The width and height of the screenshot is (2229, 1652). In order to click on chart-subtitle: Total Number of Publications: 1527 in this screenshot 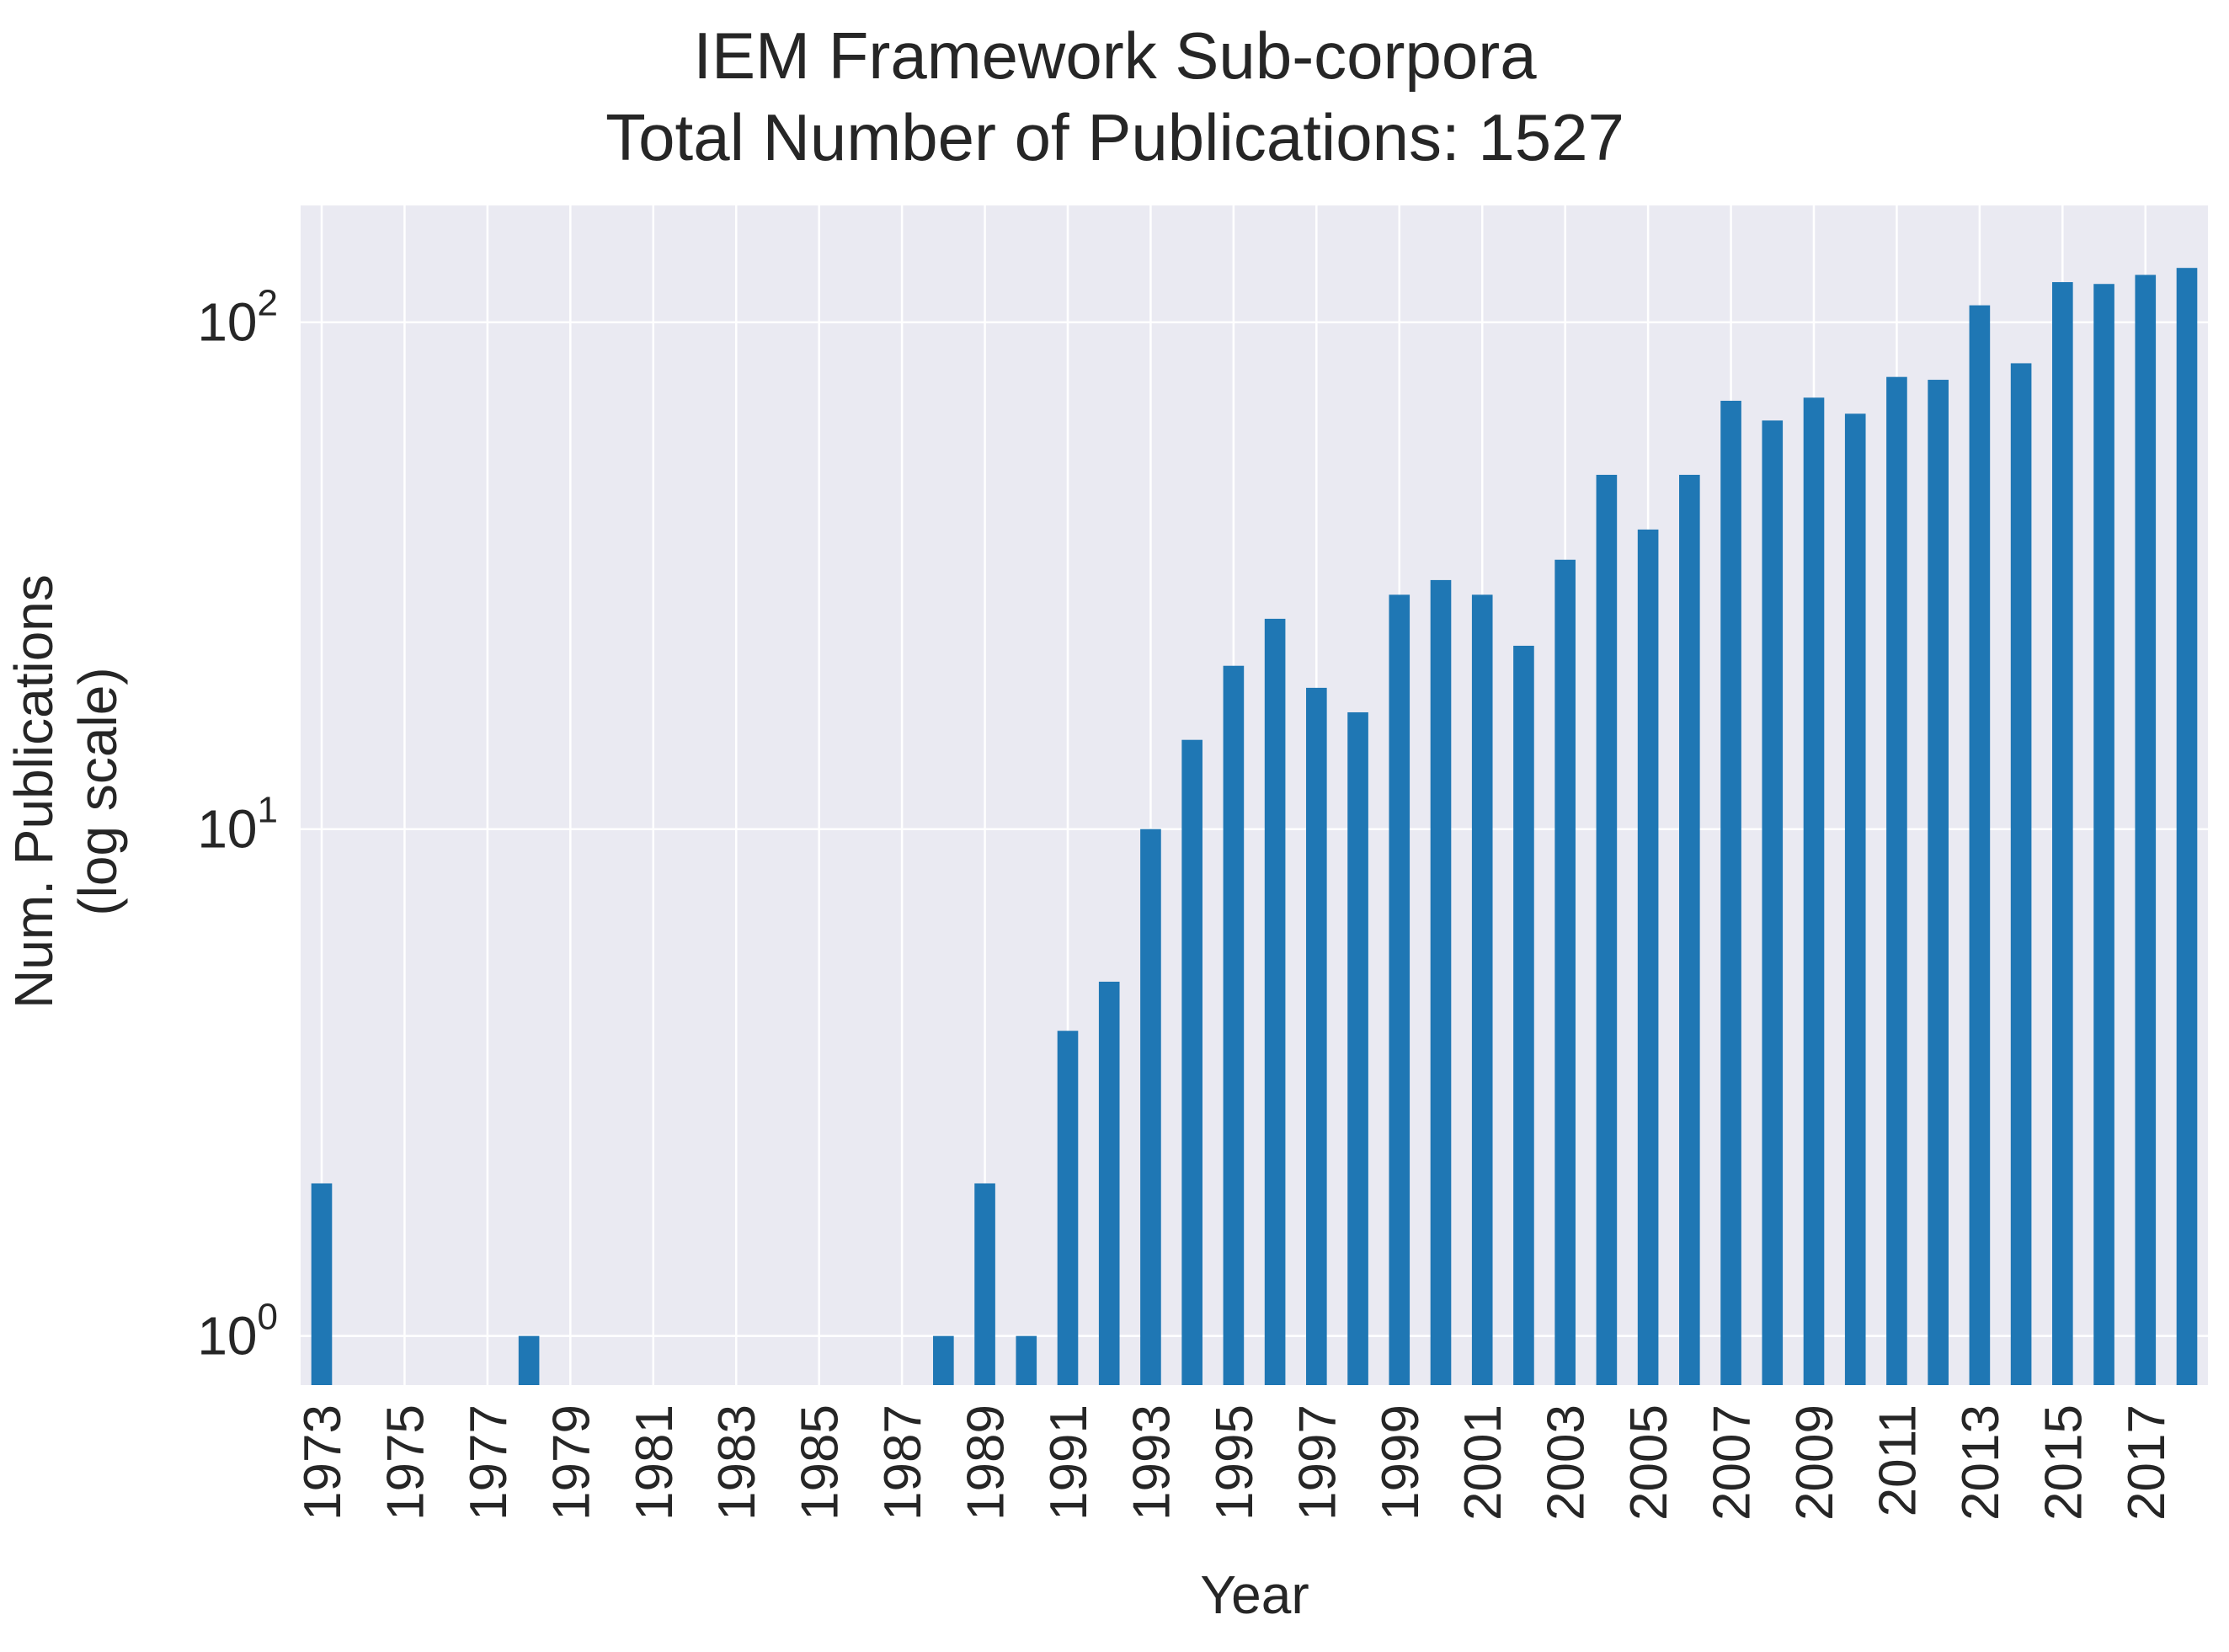, I will do `click(1114, 137)`.